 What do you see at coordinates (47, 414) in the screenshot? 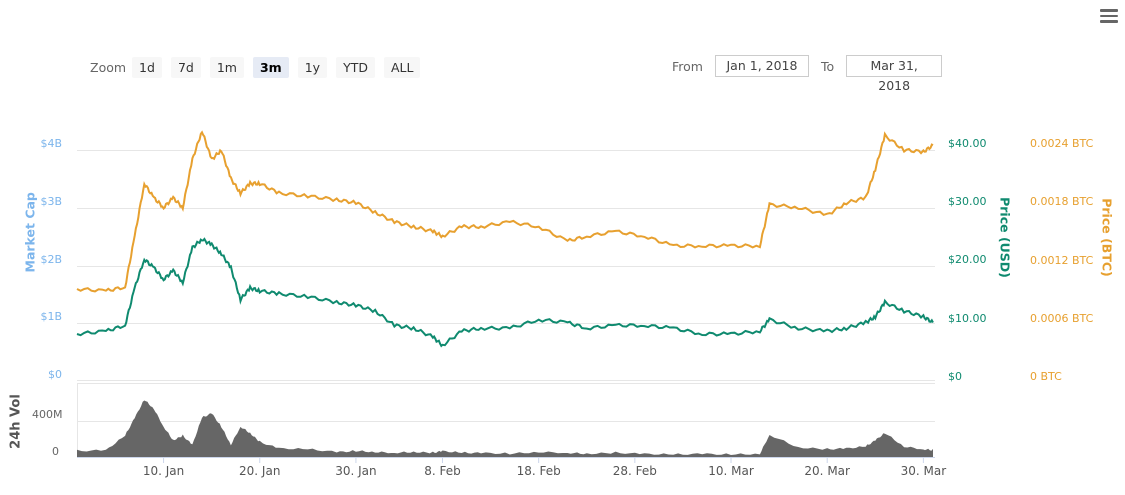
I see `volume-tick: 400M` at bounding box center [47, 414].